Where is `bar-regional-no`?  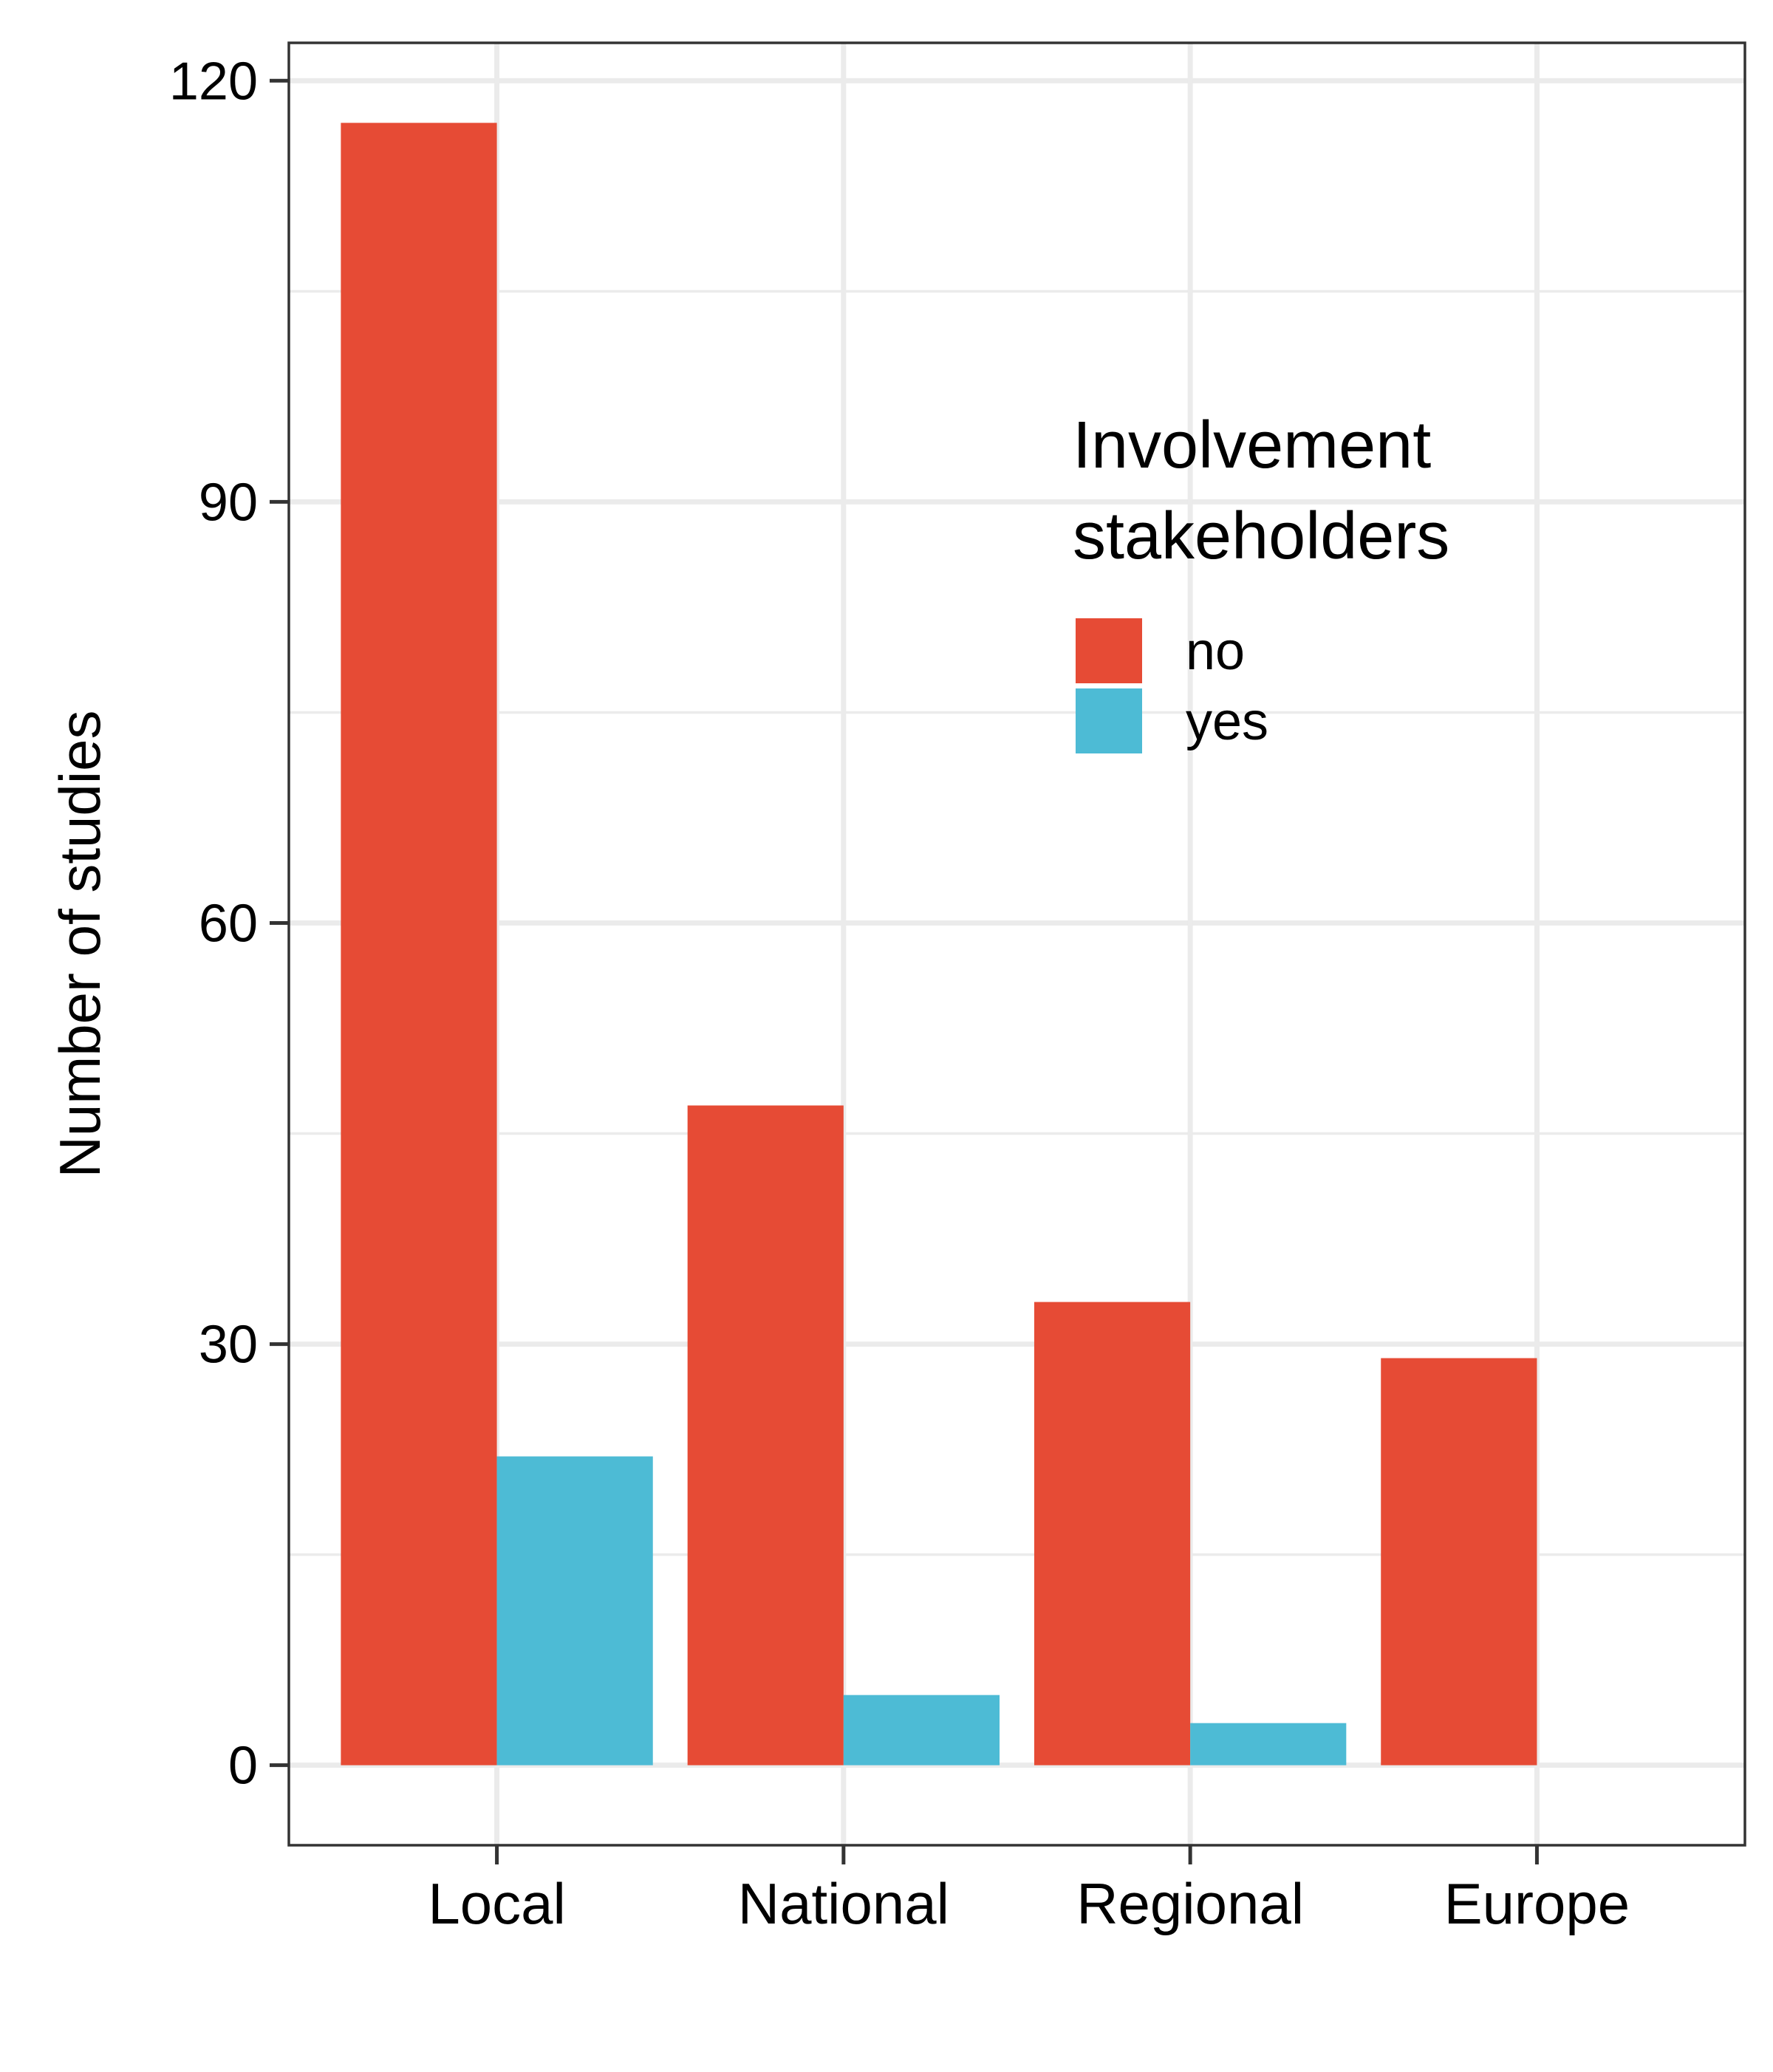 bar-regional-no is located at coordinates (1112, 1533).